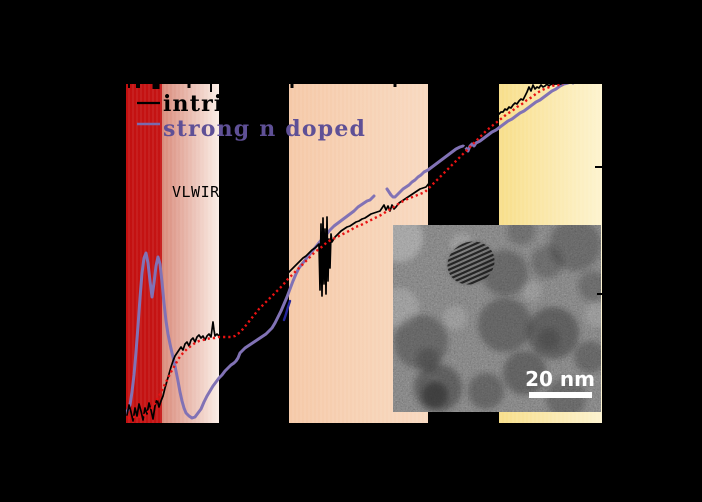 The height and width of the screenshot is (502, 702). I want to click on scale-bar-label: 20 nm, so click(560, 379).